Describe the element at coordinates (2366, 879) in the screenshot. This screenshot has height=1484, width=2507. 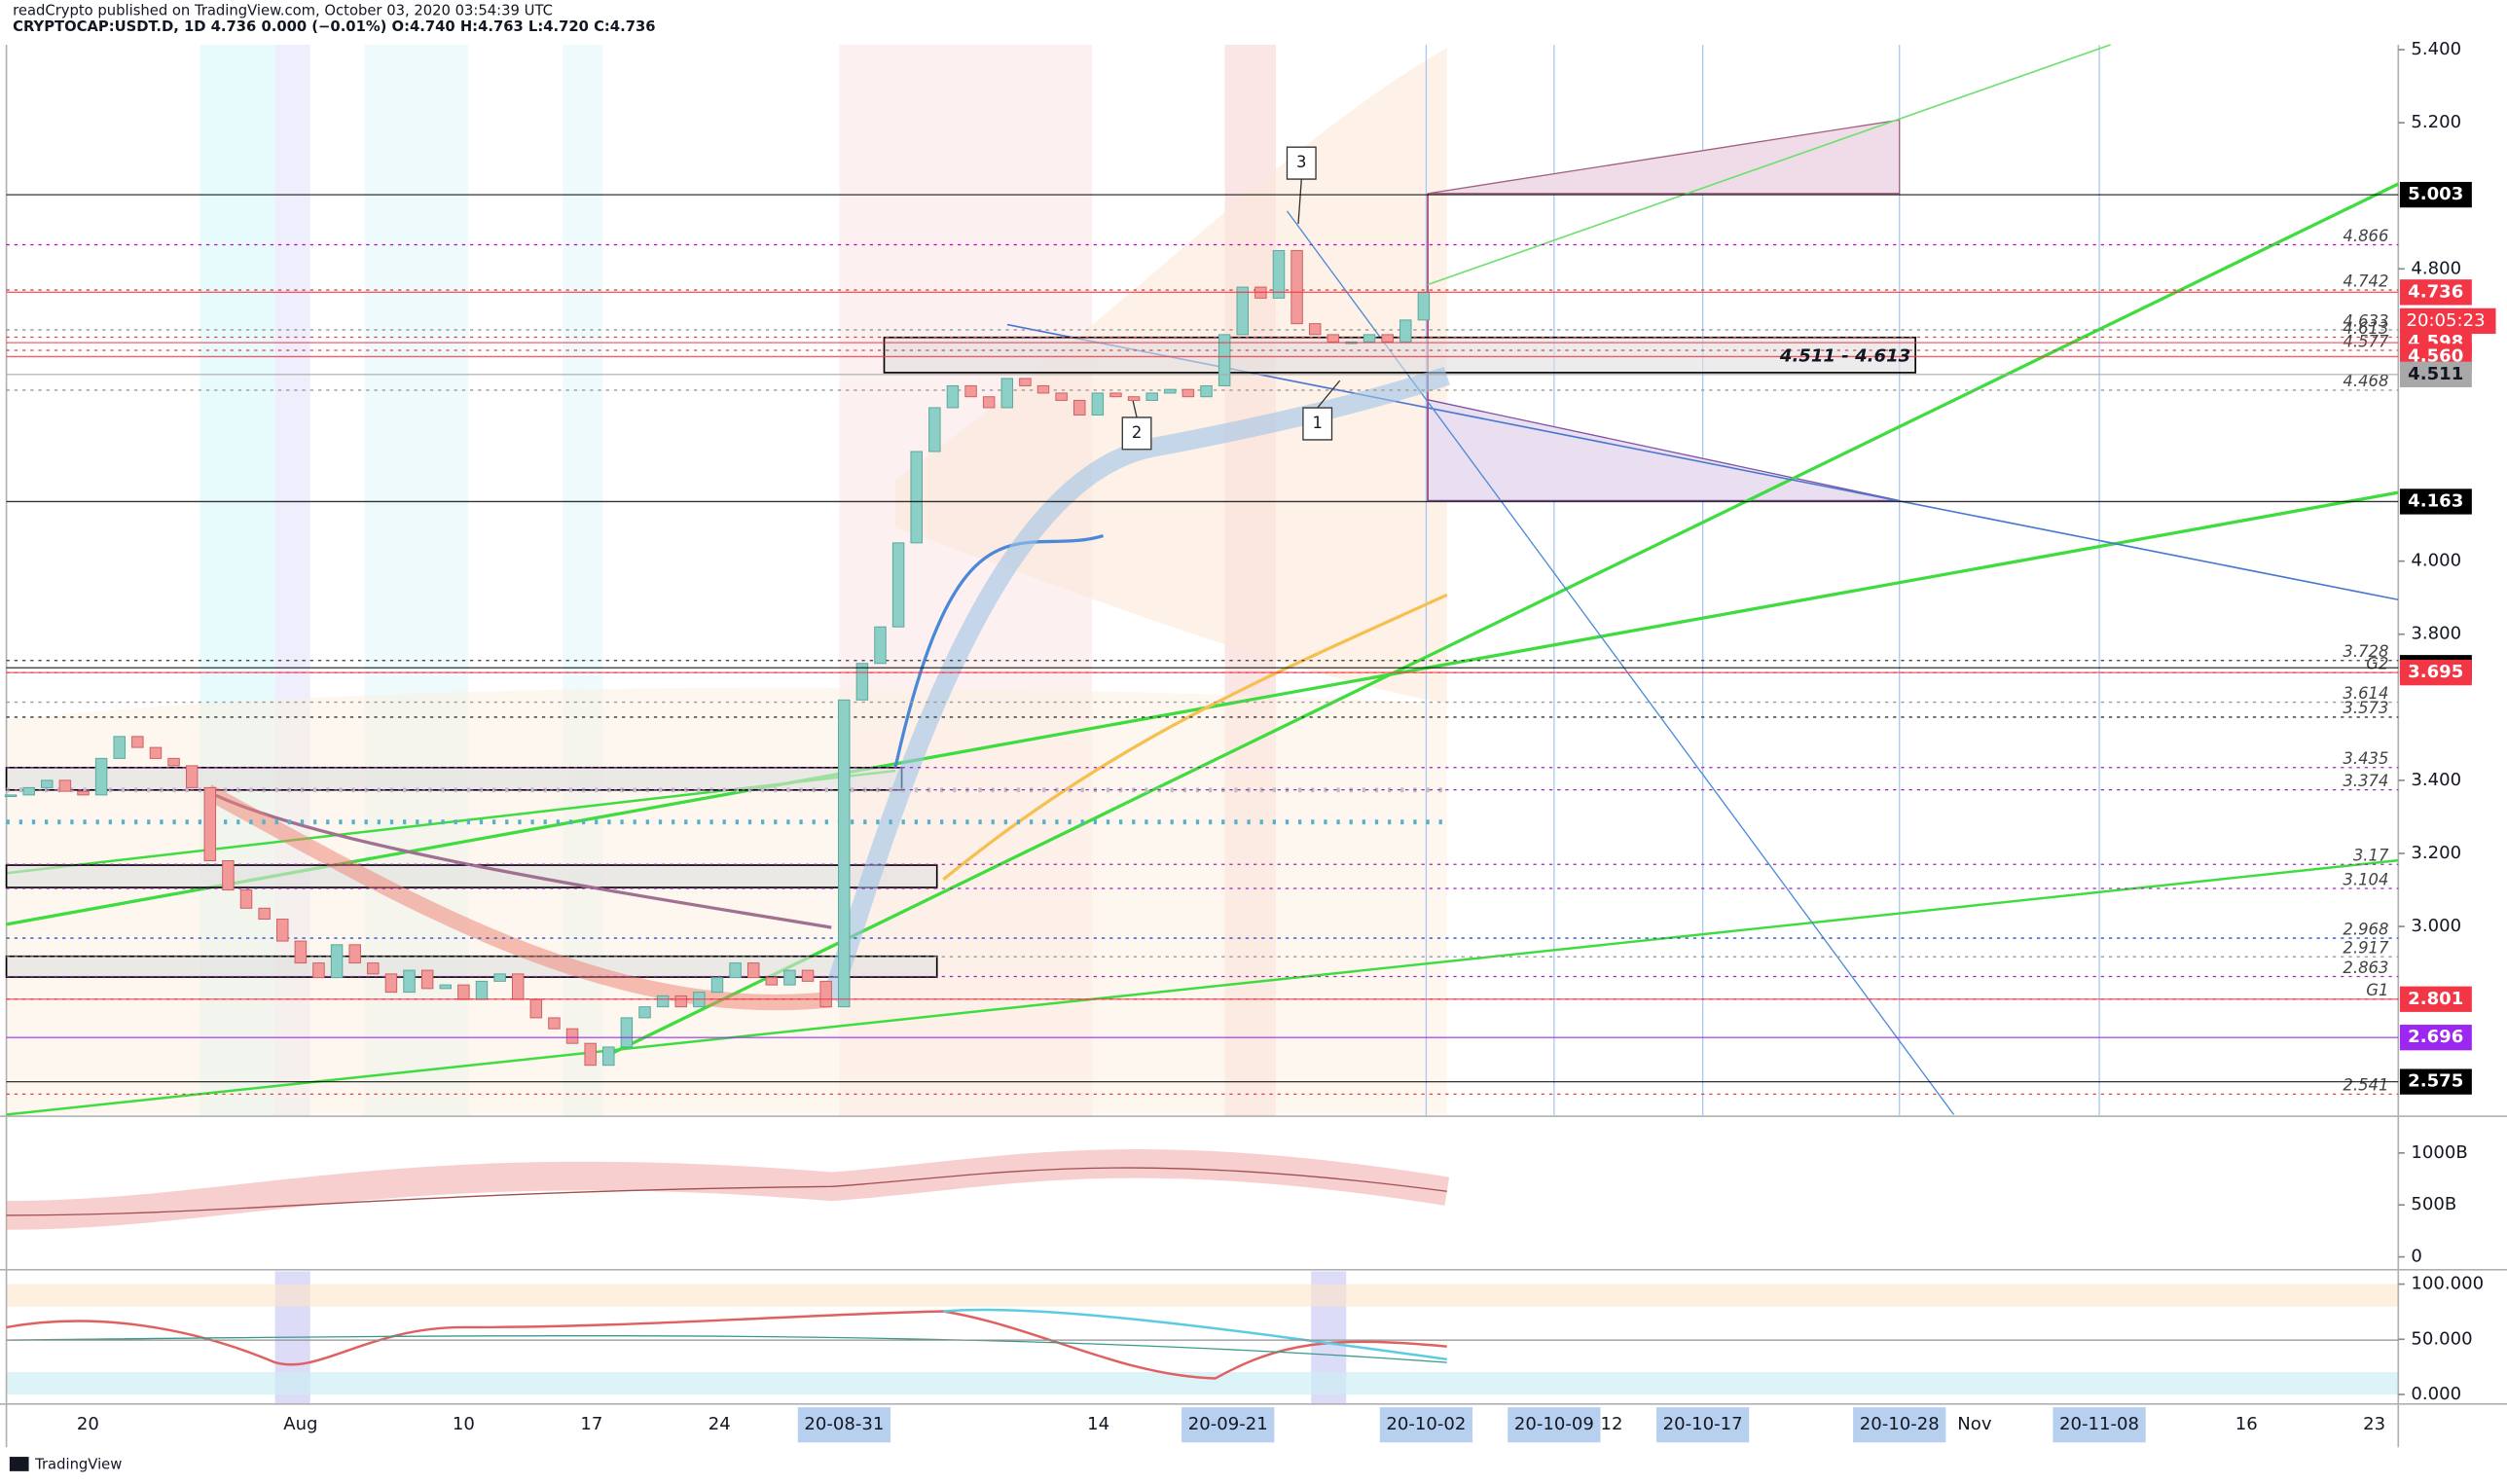
I see `level-label: 3.104` at that location.